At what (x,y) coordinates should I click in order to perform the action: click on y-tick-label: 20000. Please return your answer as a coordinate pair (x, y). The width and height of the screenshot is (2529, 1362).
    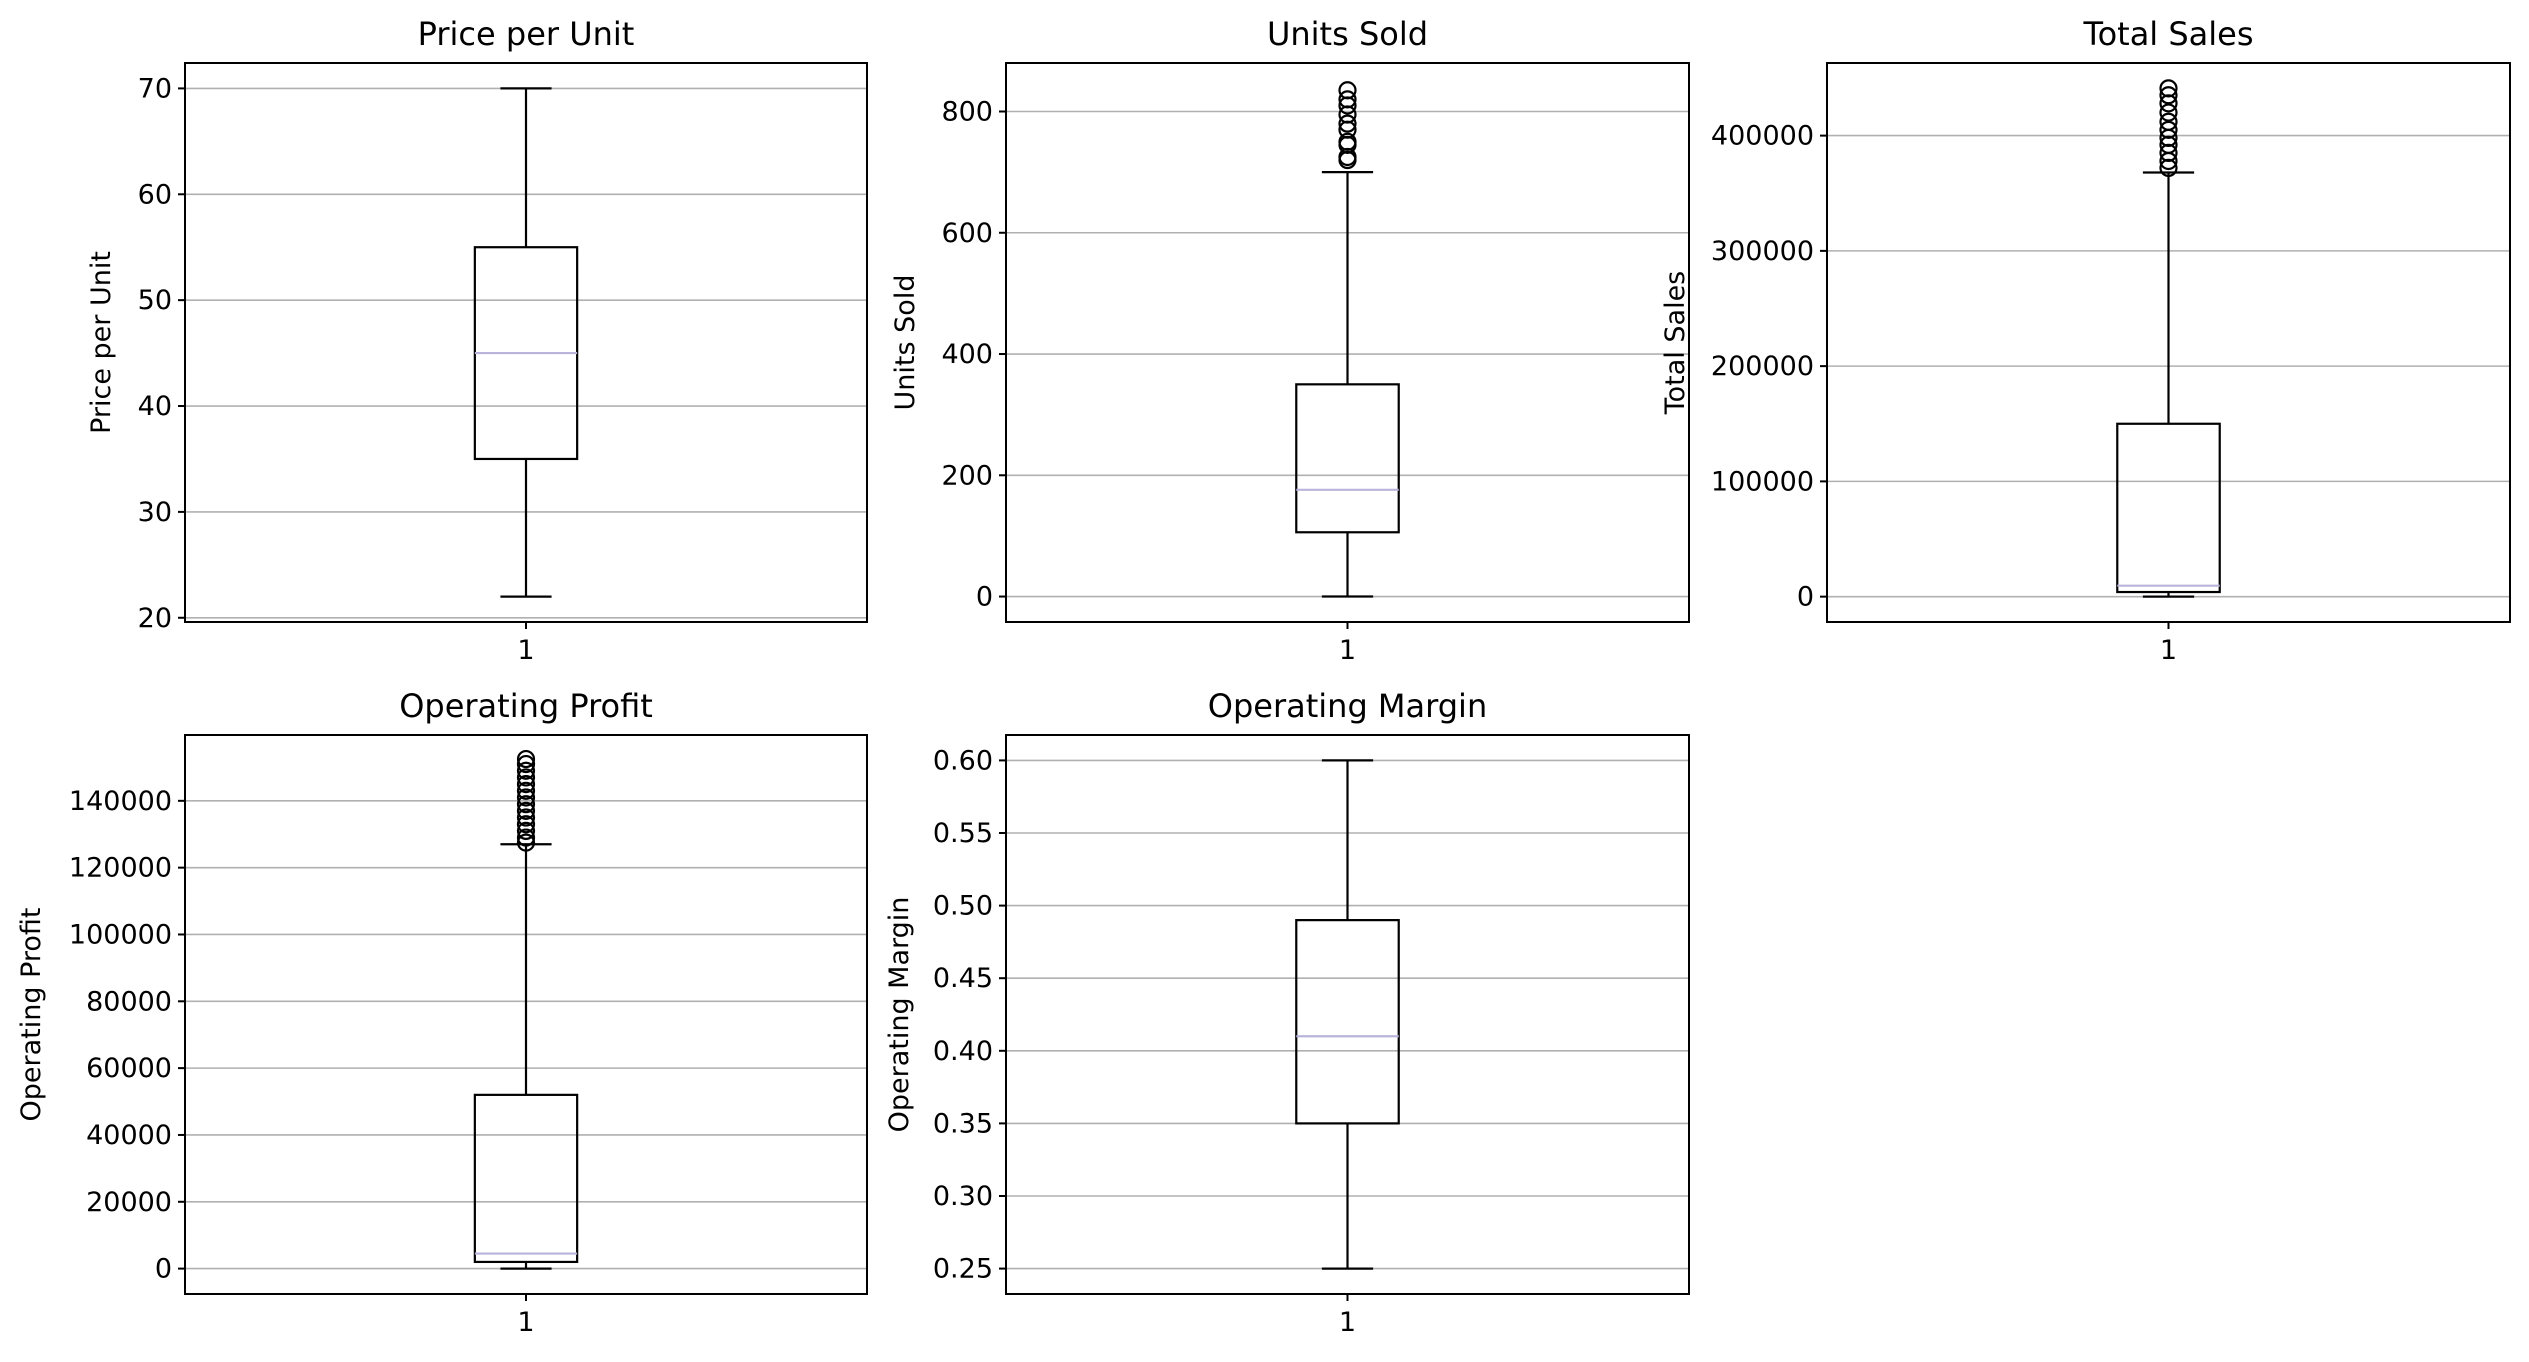
    Looking at the image, I should click on (129, 1202).